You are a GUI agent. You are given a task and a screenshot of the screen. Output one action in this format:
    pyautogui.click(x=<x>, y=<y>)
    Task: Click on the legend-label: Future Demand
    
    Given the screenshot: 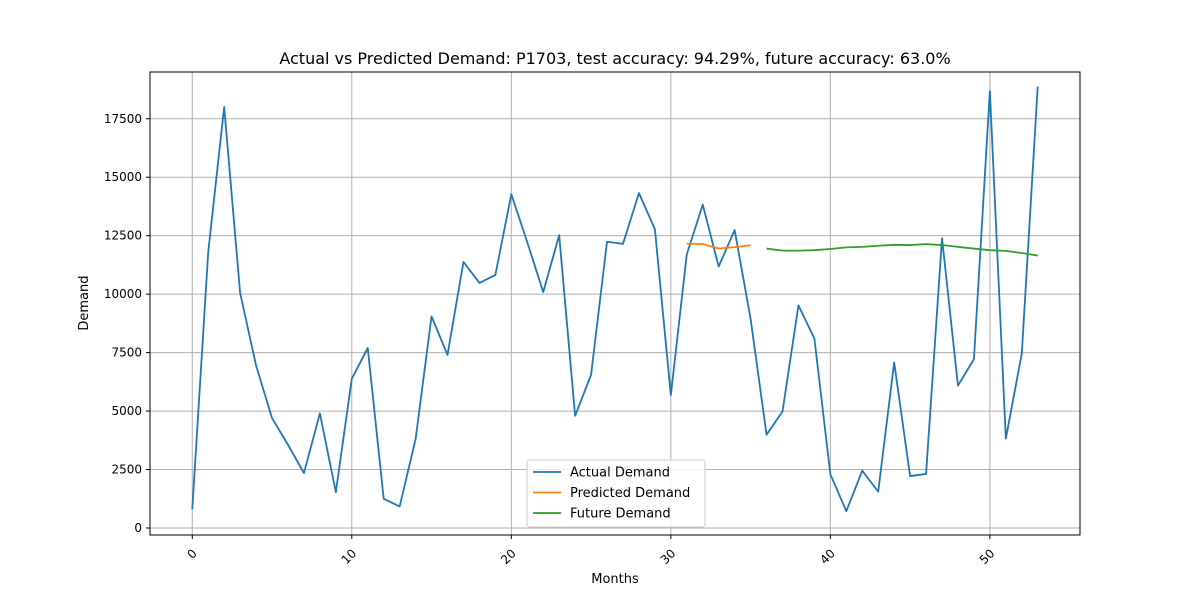 What is the action you would take?
    pyautogui.click(x=620, y=514)
    